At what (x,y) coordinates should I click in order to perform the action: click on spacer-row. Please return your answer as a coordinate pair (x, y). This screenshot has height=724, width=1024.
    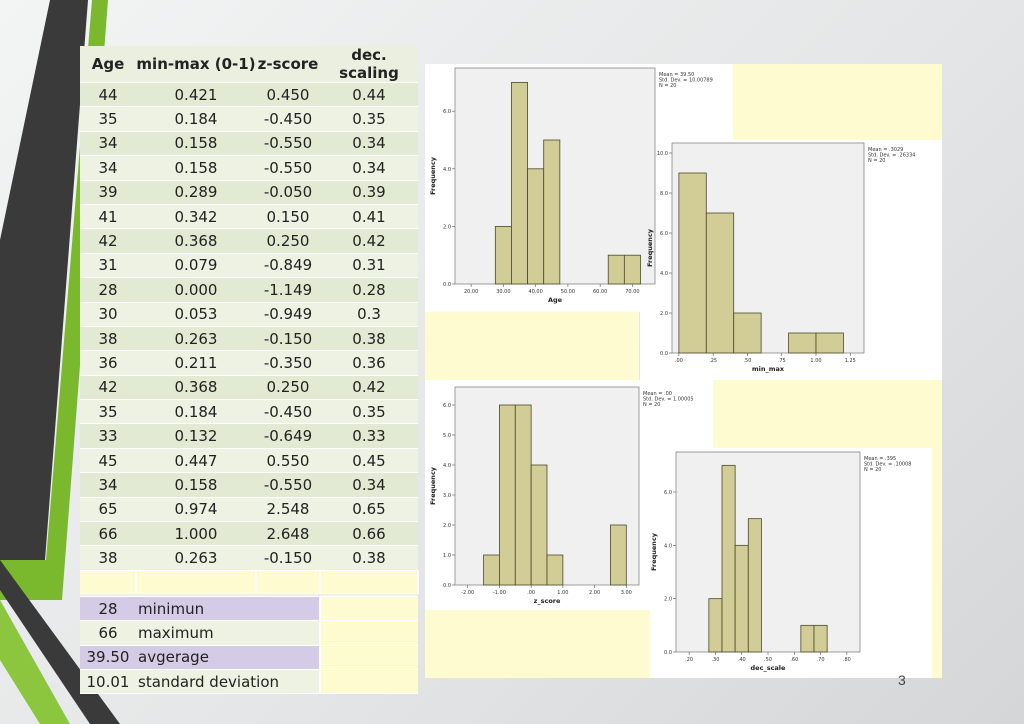
    Looking at the image, I should click on (249, 595).